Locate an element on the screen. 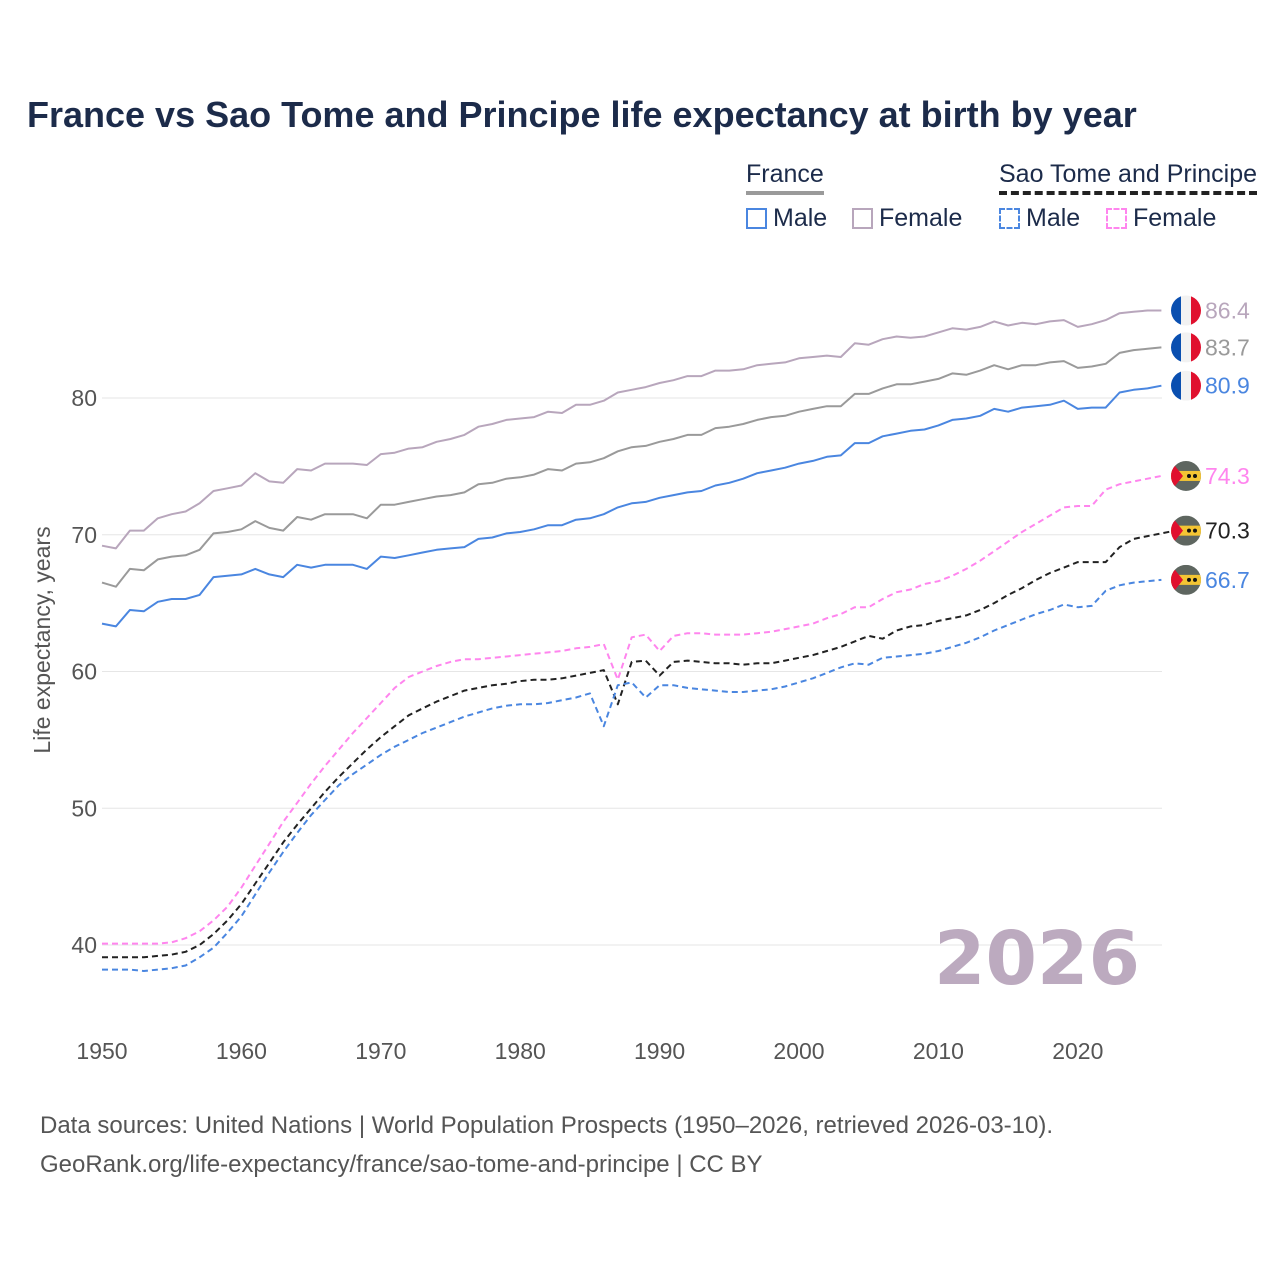 The image size is (1280, 1280). y-tick-label: 50 is located at coordinates (84, 808).